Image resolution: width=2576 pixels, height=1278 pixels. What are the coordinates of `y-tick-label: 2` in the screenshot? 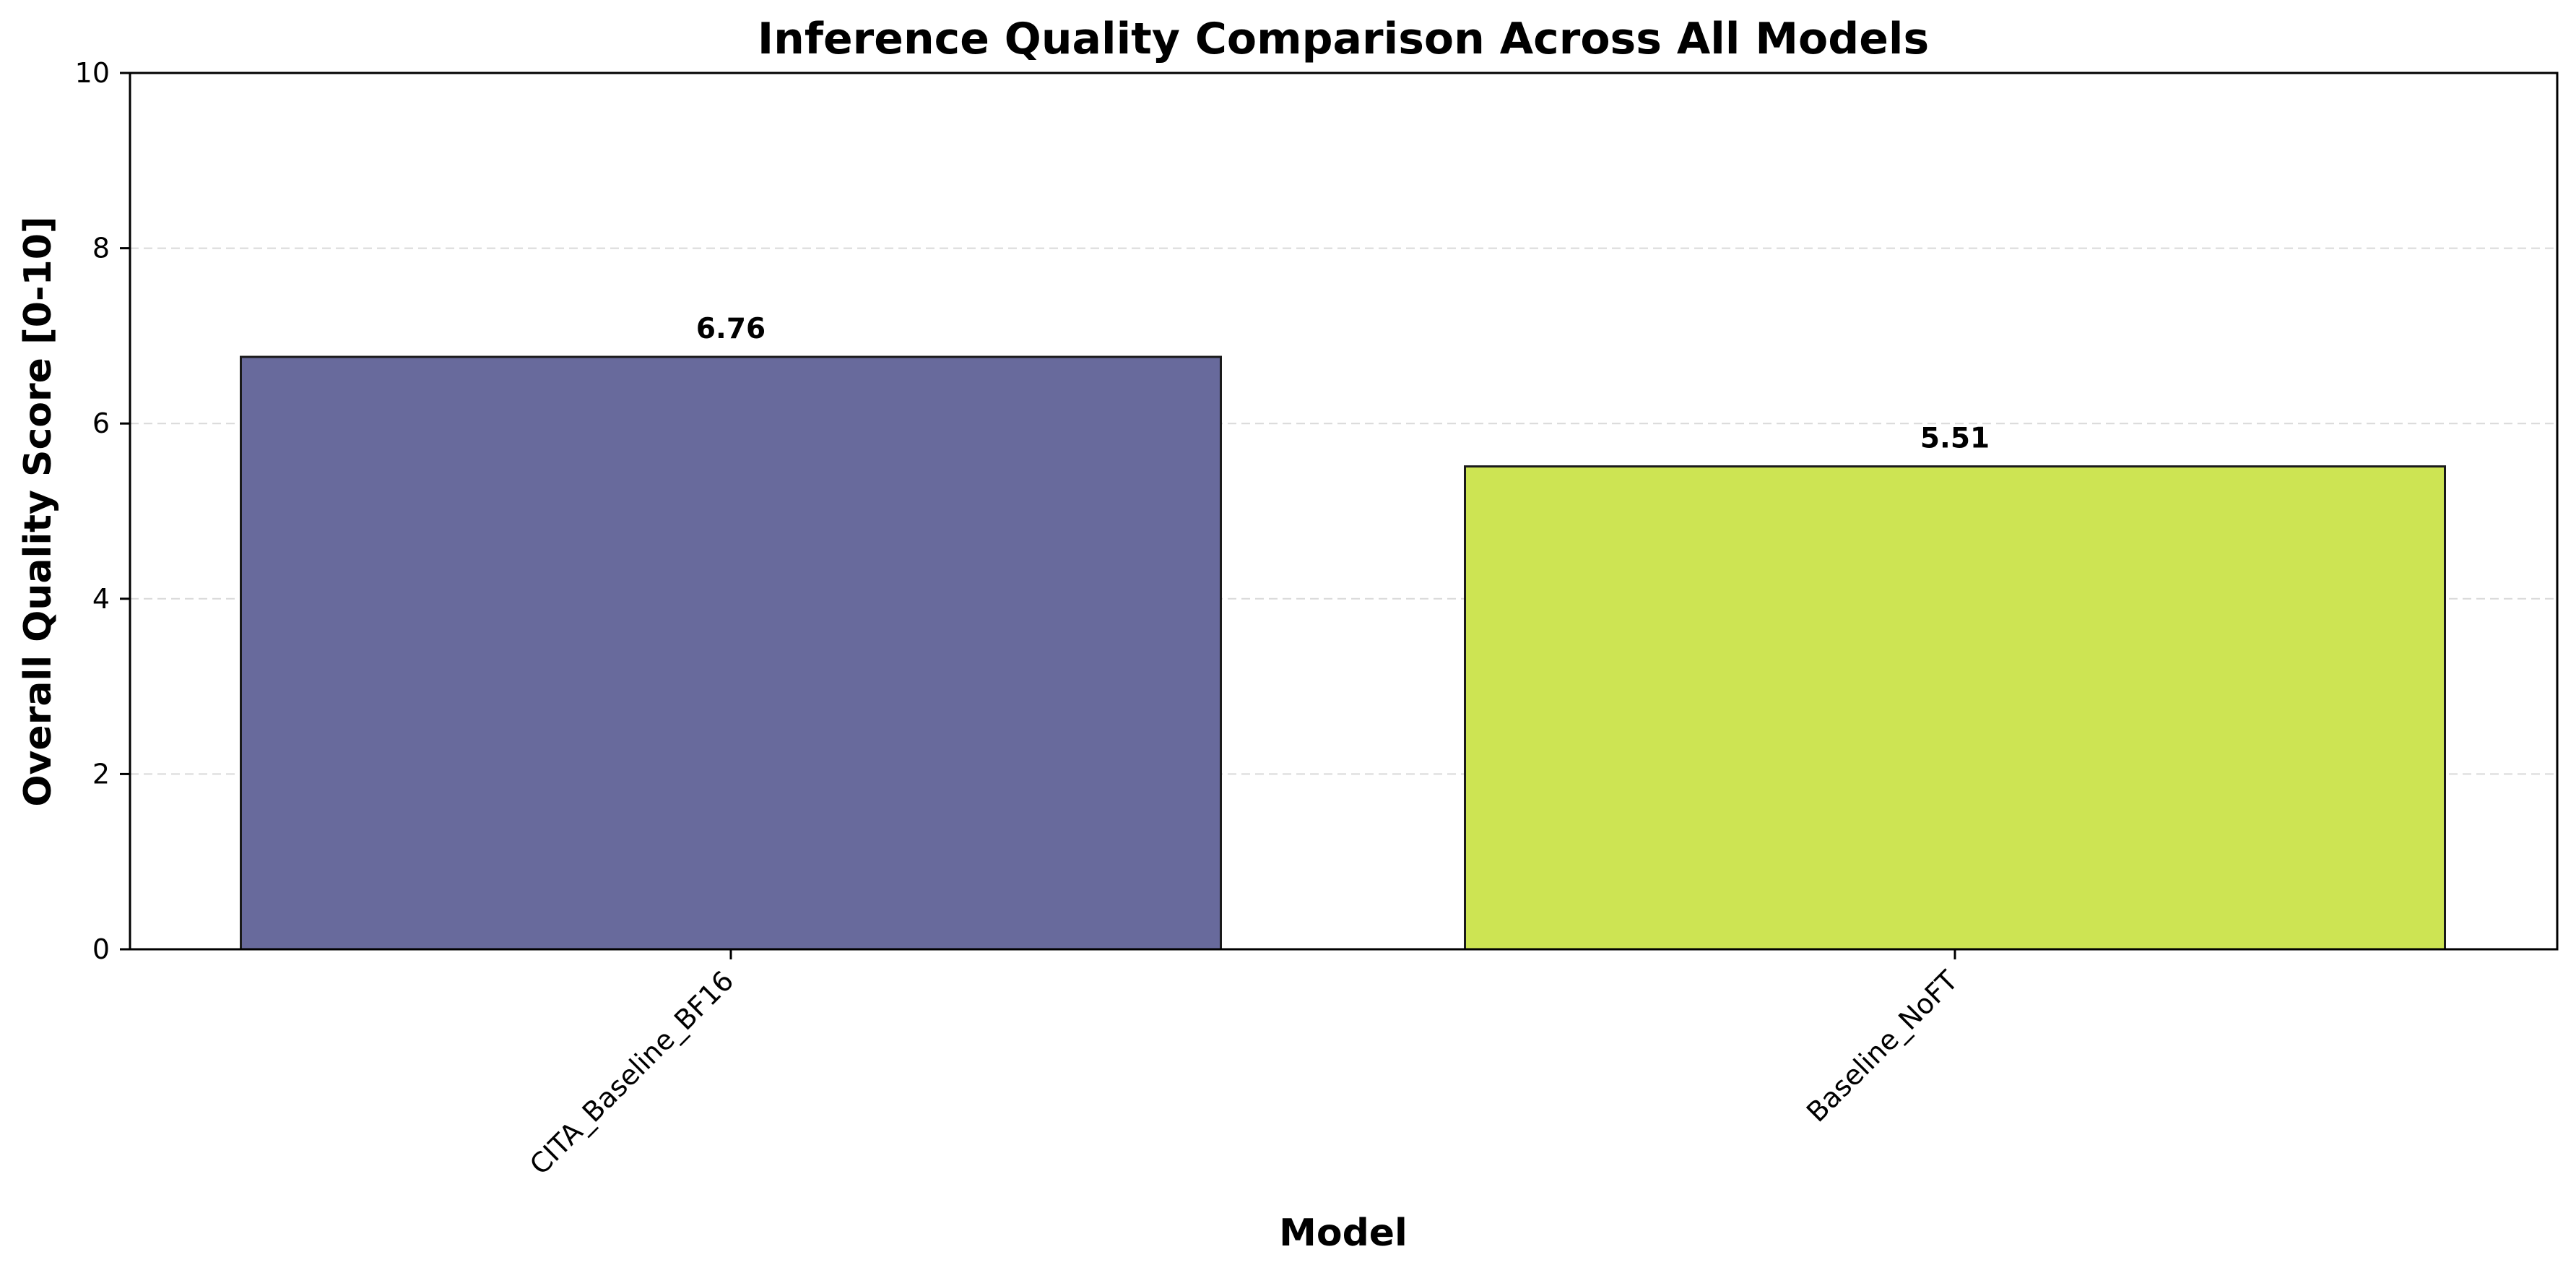 It's located at (101, 774).